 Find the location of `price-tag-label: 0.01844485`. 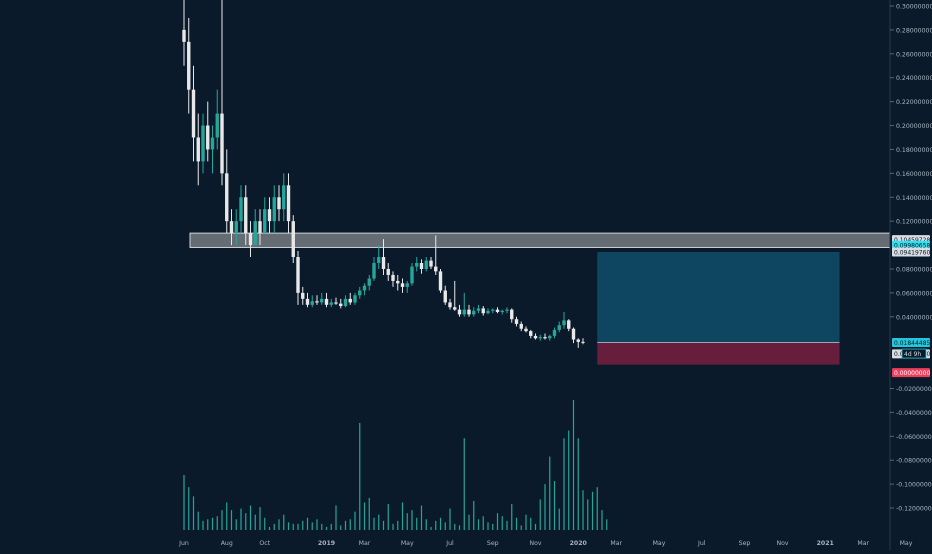

price-tag-label: 0.01844485 is located at coordinates (912, 343).